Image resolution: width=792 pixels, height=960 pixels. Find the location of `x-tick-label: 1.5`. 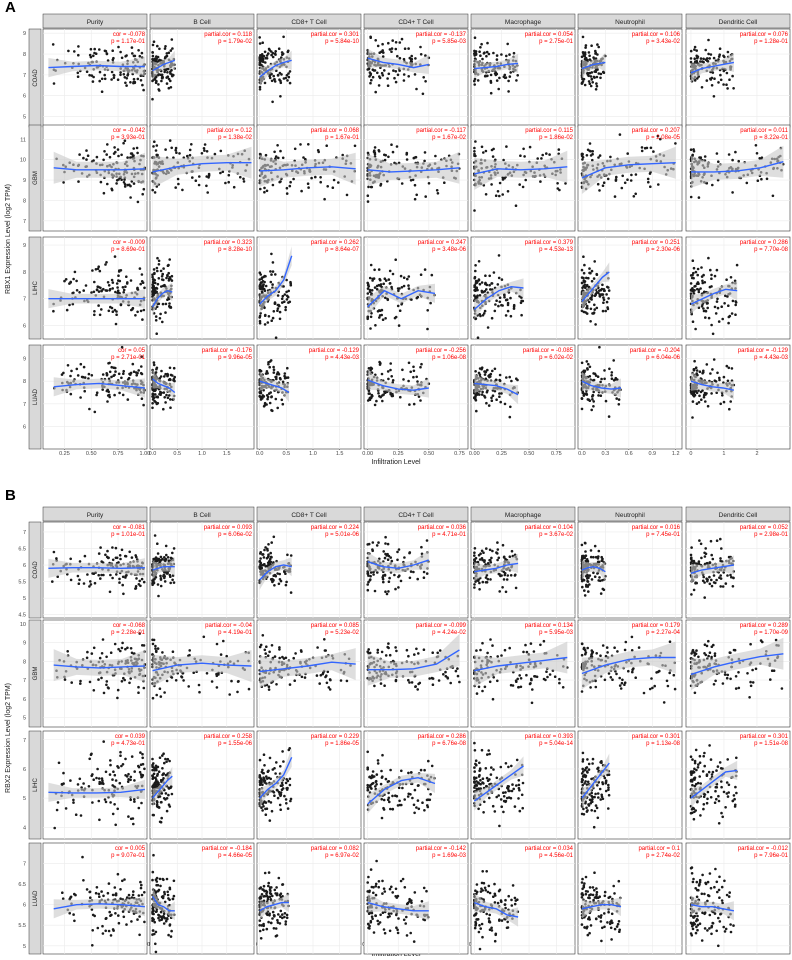

x-tick-label: 1.5 is located at coordinates (340, 454).